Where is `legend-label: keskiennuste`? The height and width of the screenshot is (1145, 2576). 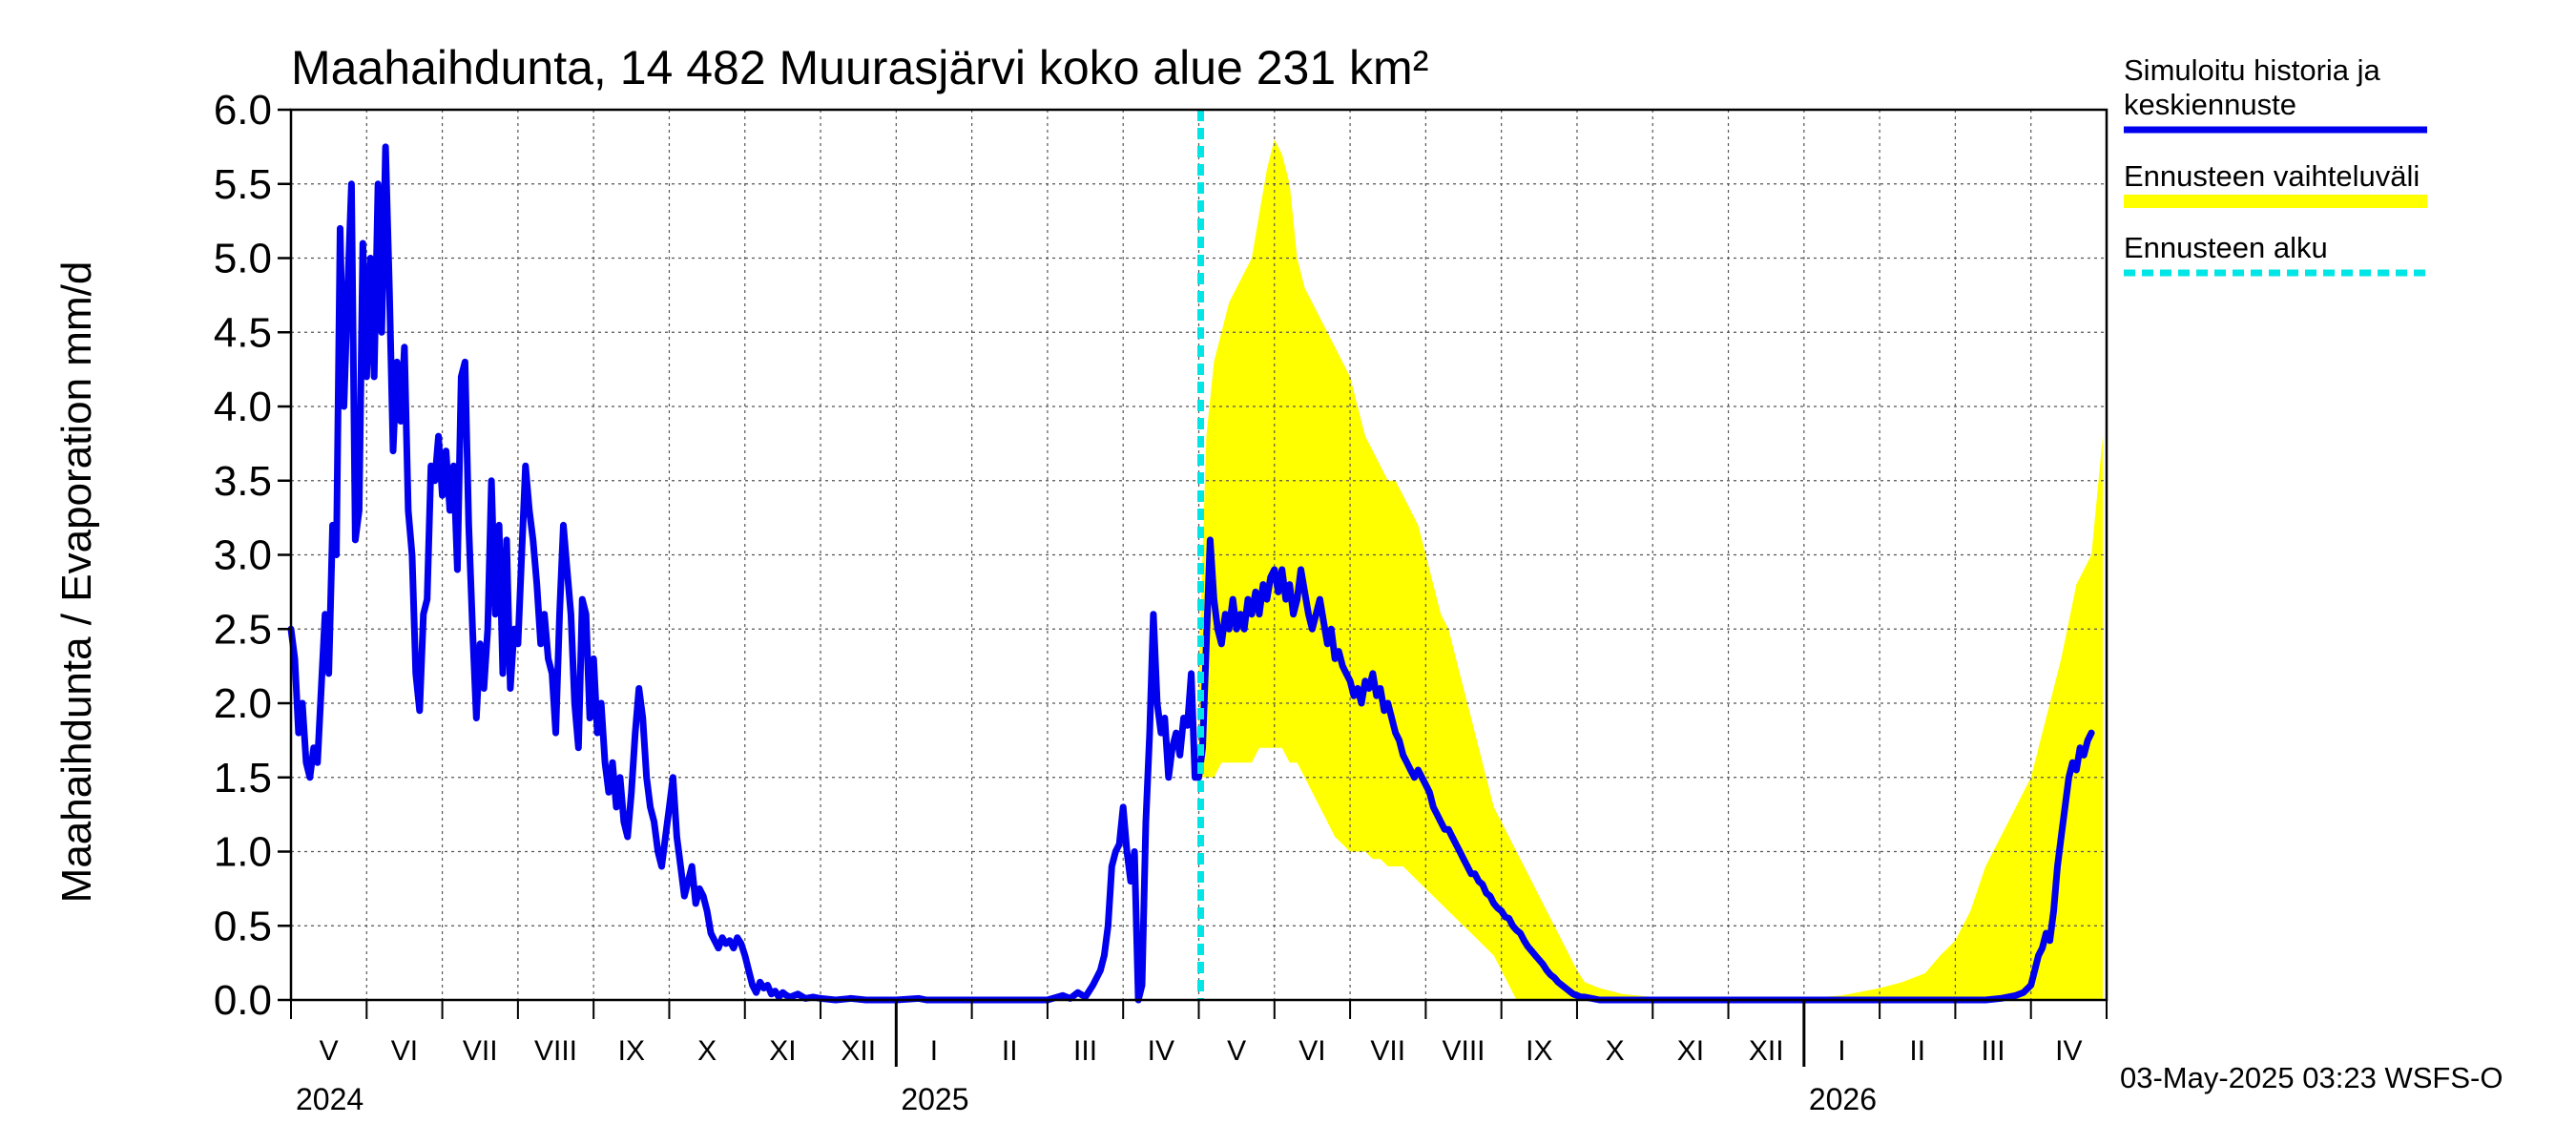 legend-label: keskiennuste is located at coordinates (2210, 104).